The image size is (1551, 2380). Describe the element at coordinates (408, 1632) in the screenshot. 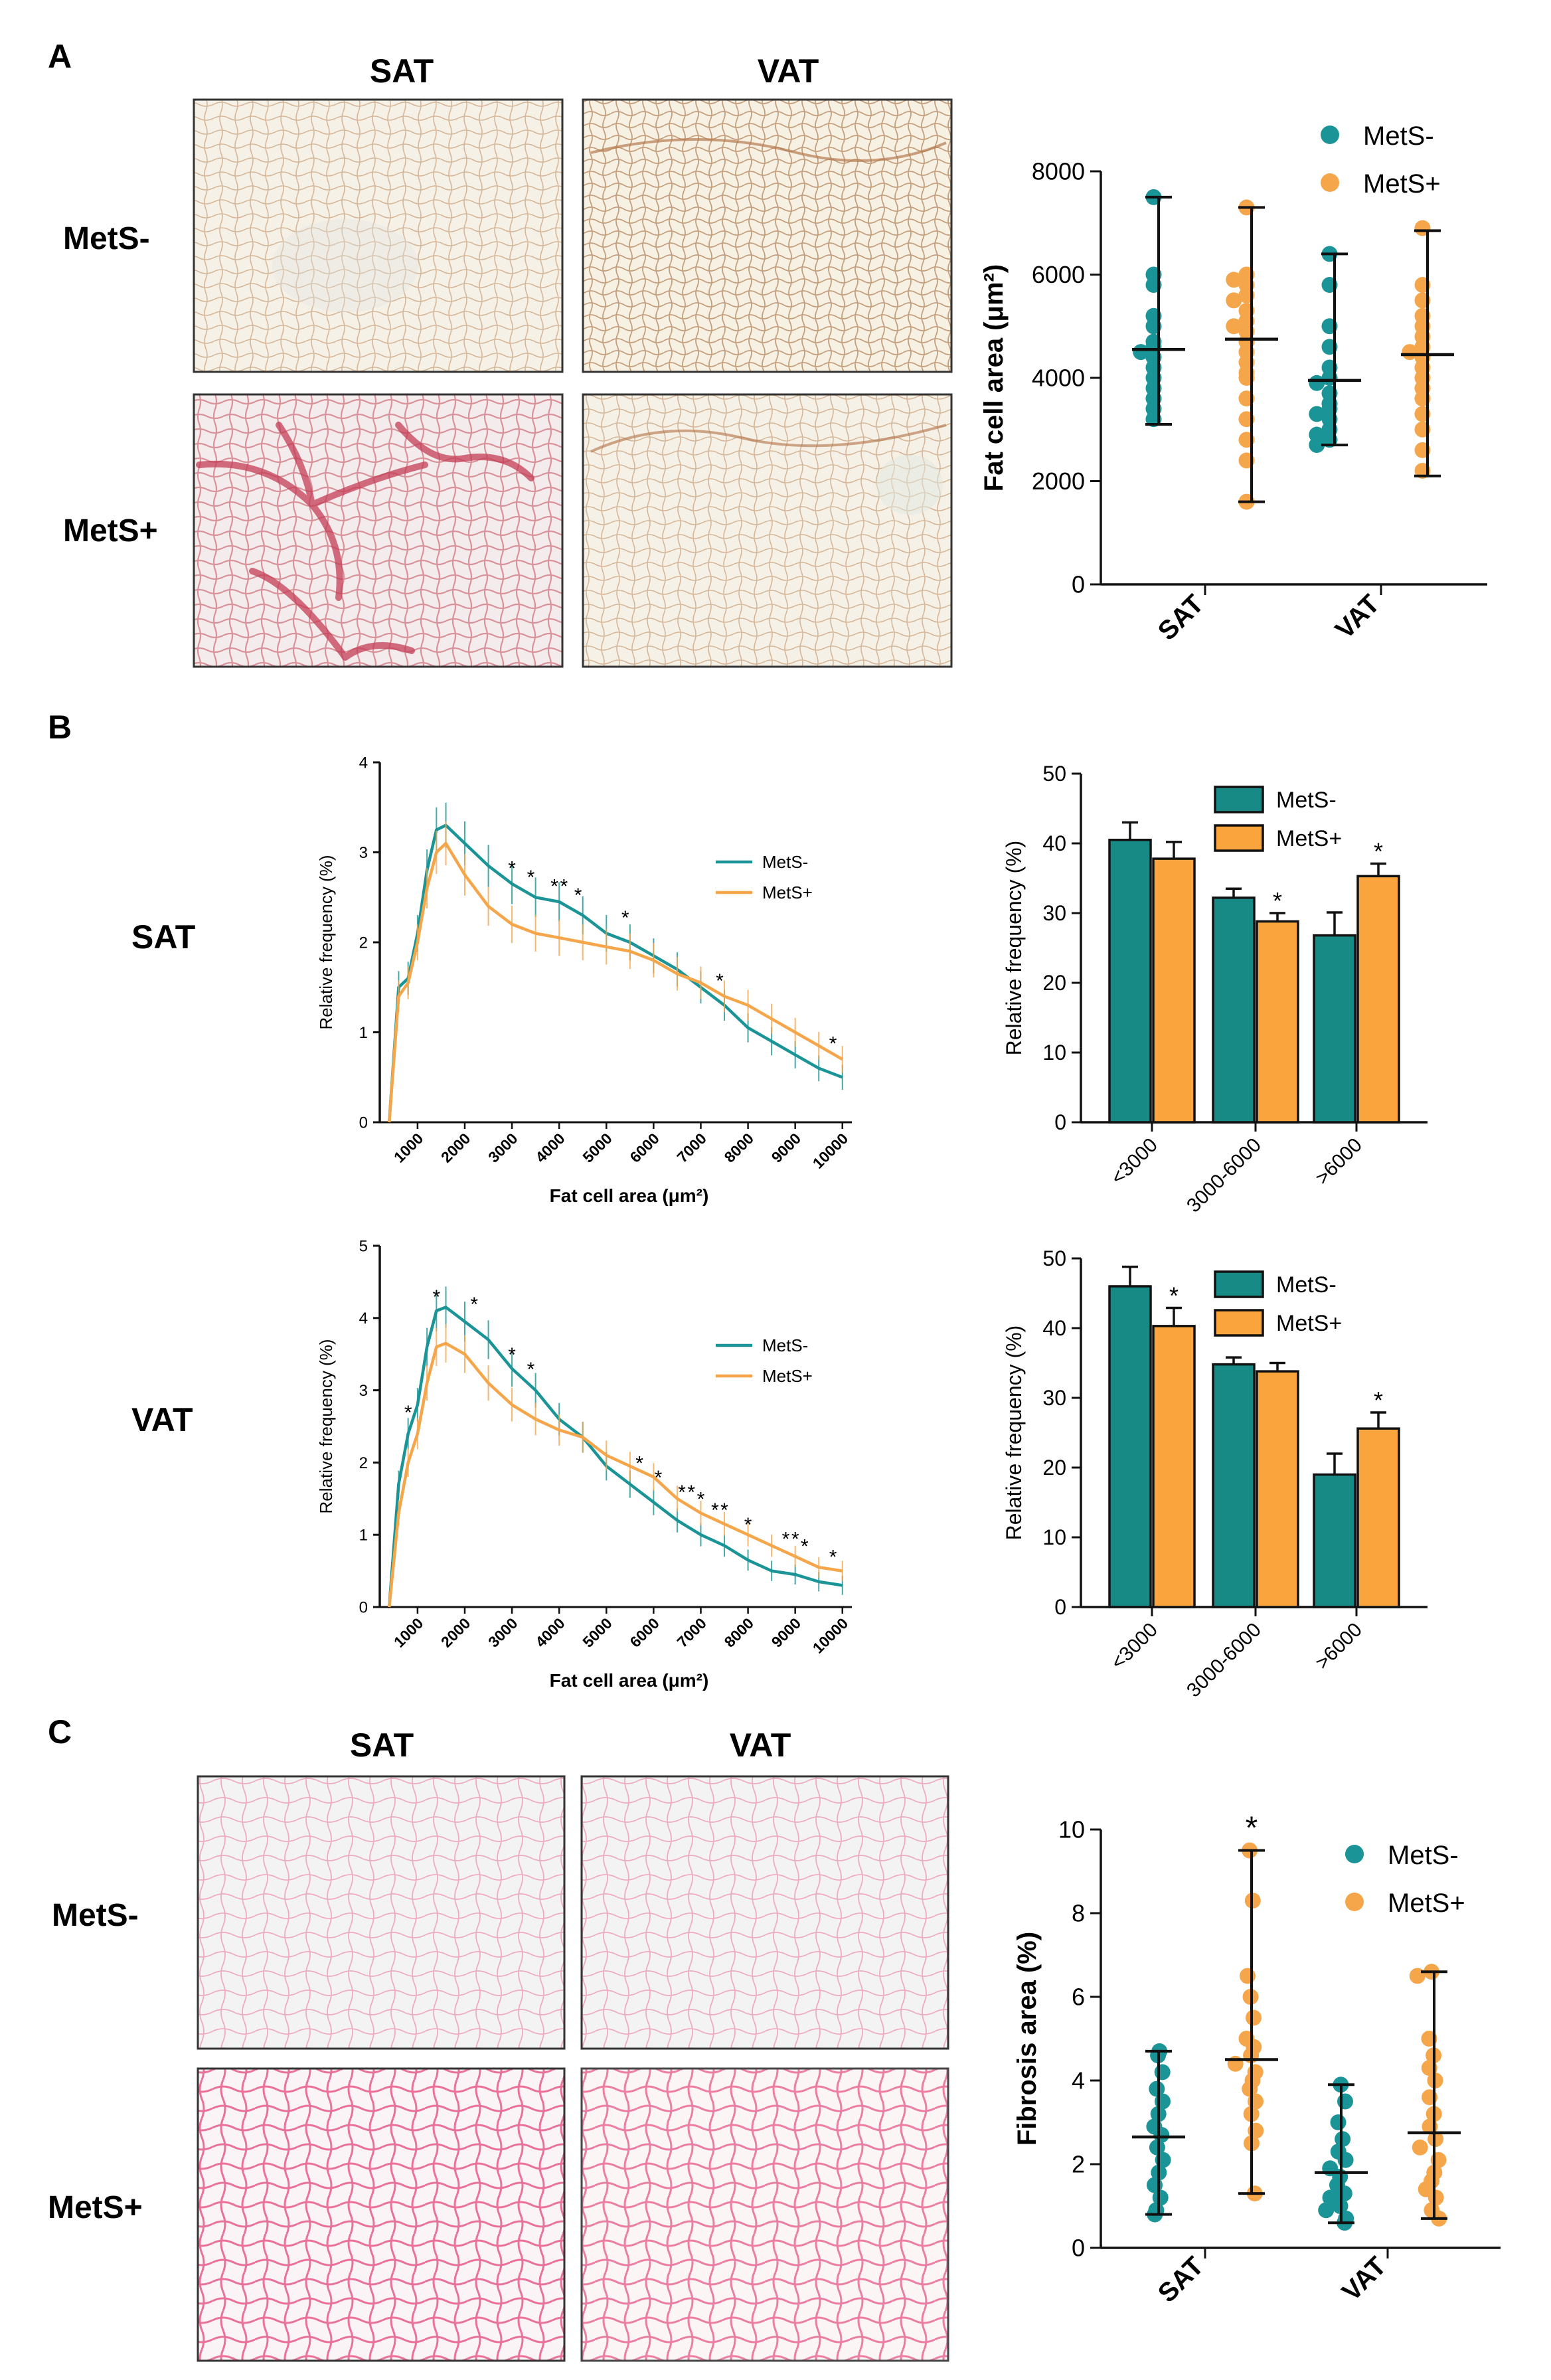

I see `x-tick-label: 1000` at that location.